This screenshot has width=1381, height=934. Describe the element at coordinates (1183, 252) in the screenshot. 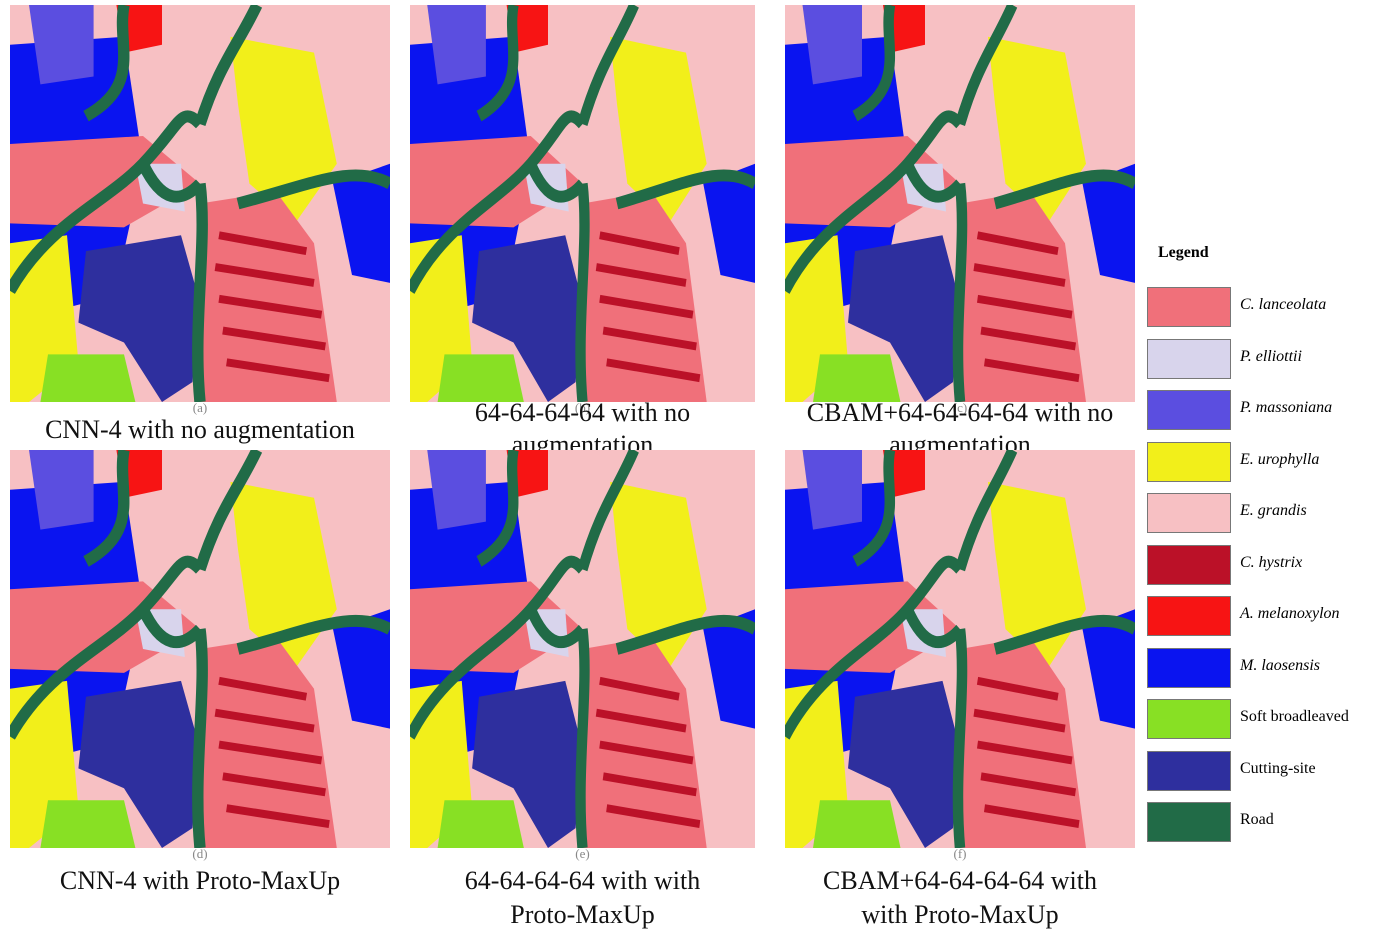

I see `legend-title: Legend` at that location.